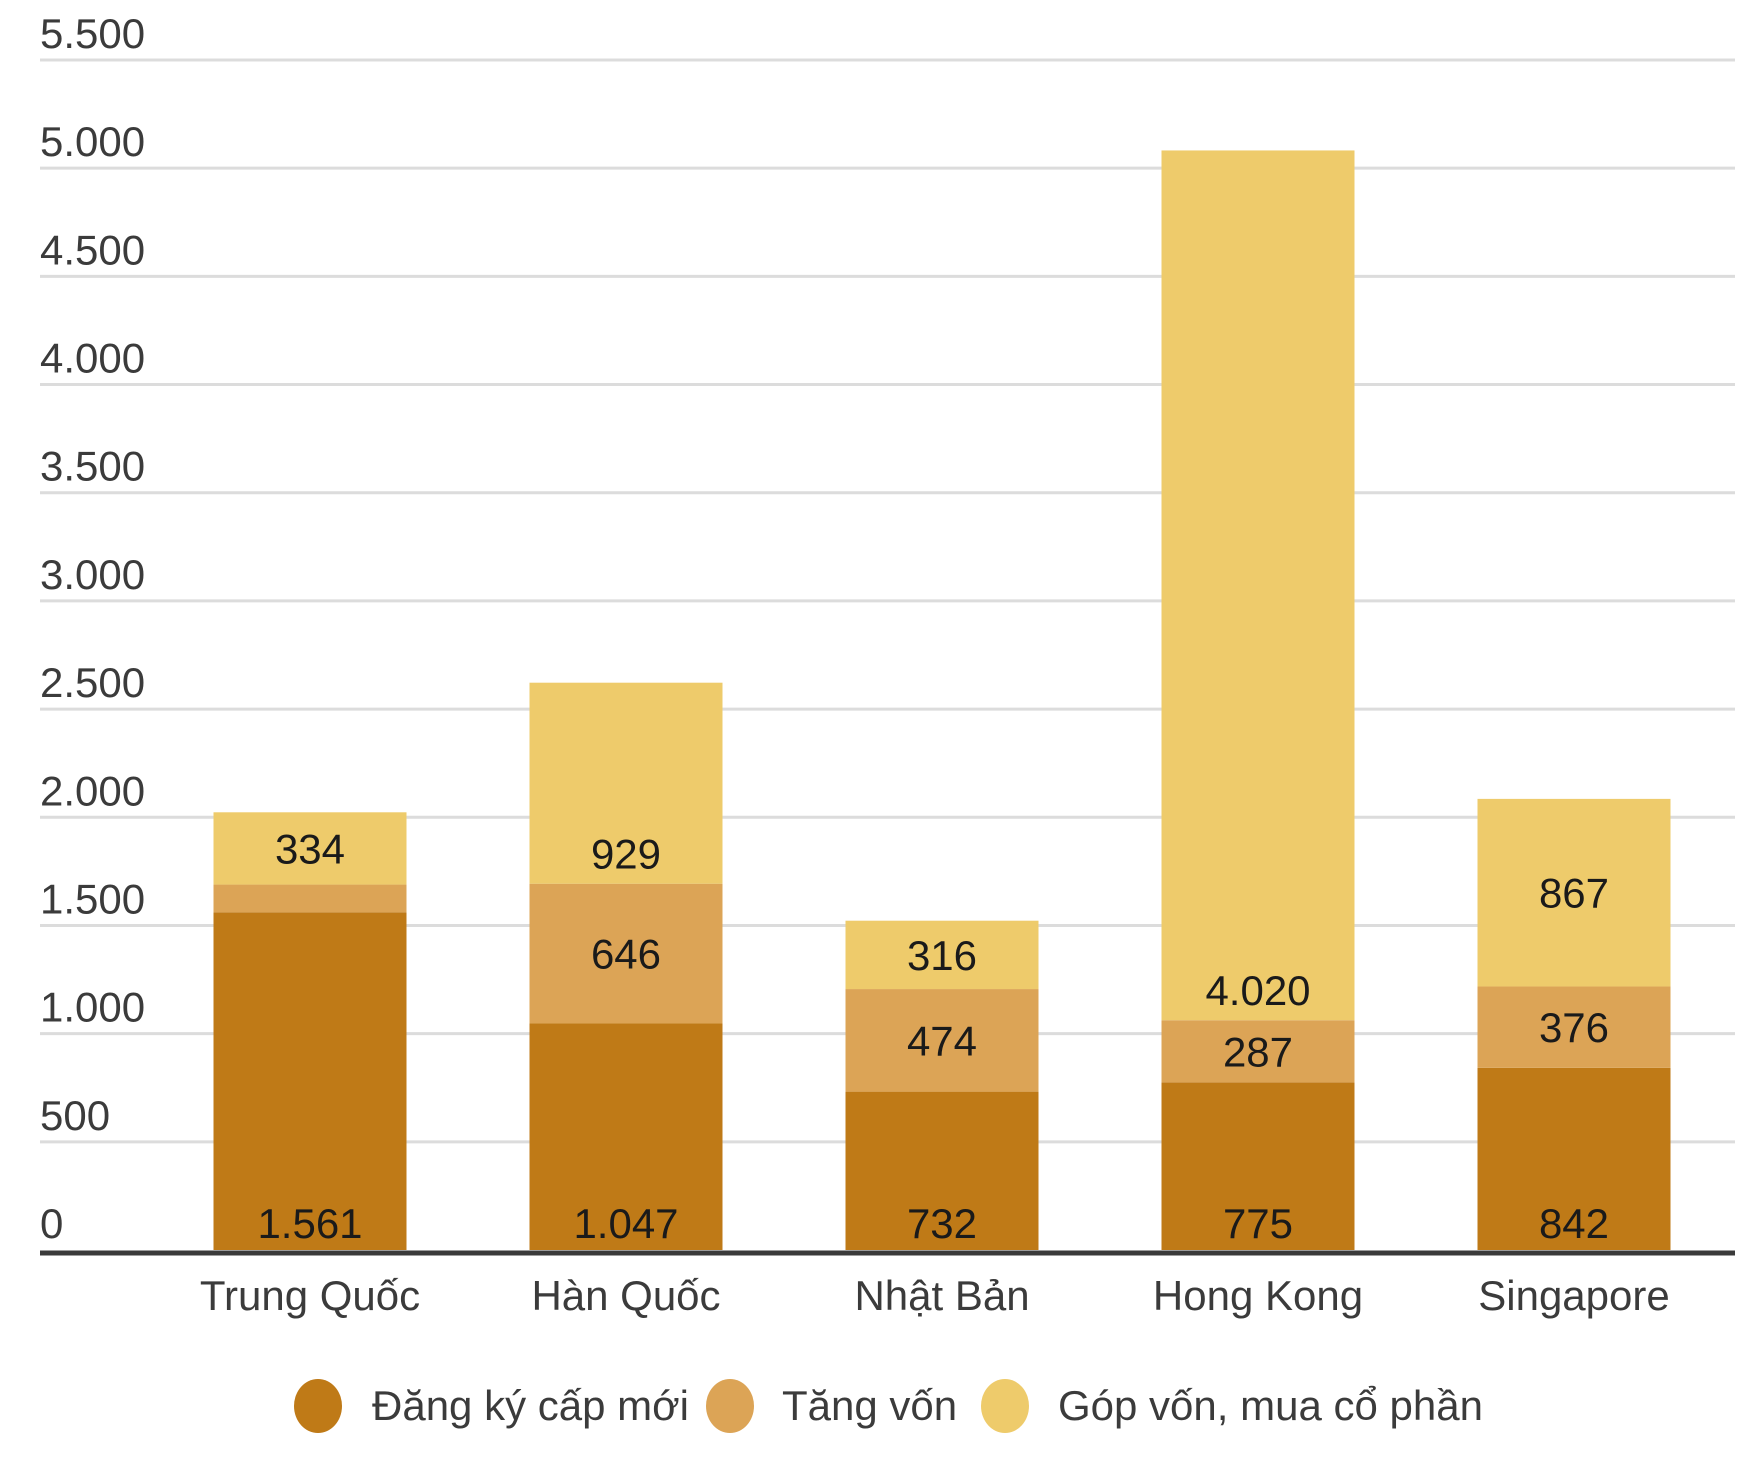 The width and height of the screenshot is (1737, 1461). What do you see at coordinates (1258, 1223) in the screenshot?
I see `data-label: 775` at bounding box center [1258, 1223].